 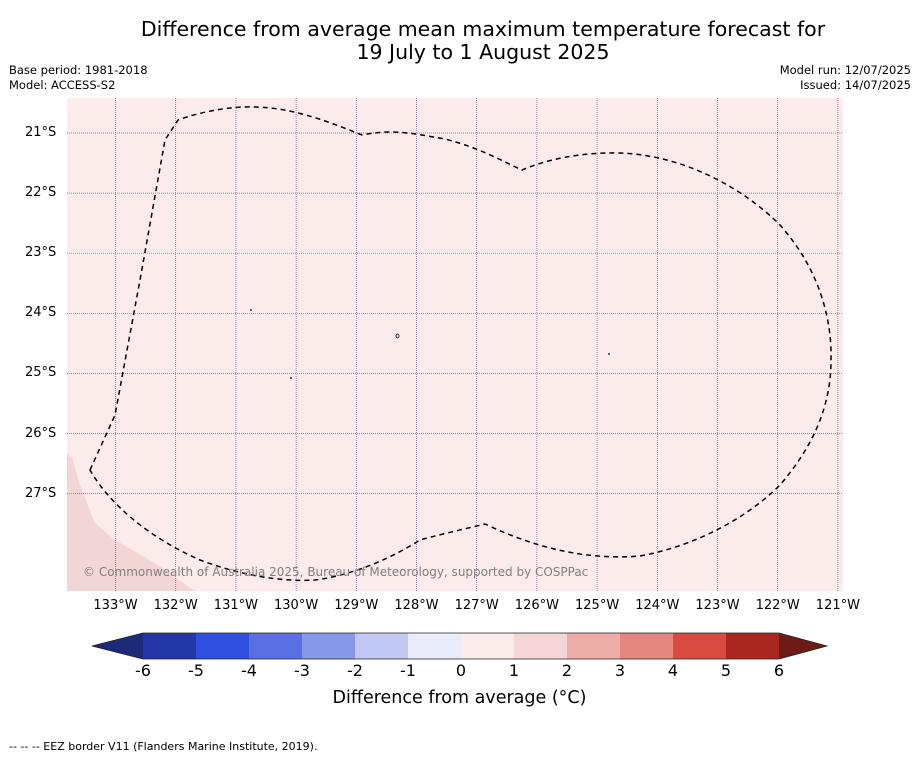 I want to click on latitude-label: 21°S, so click(x=41, y=132).